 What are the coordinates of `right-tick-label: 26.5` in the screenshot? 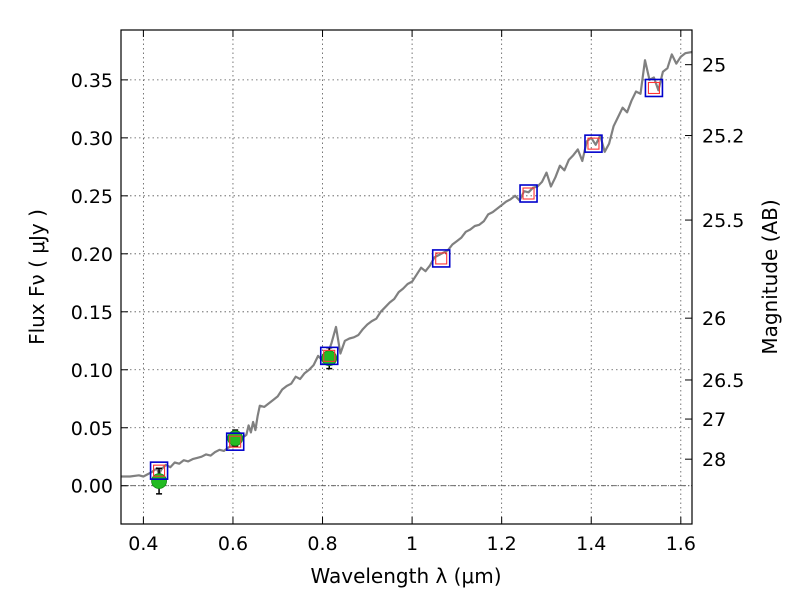 It's located at (723, 381).